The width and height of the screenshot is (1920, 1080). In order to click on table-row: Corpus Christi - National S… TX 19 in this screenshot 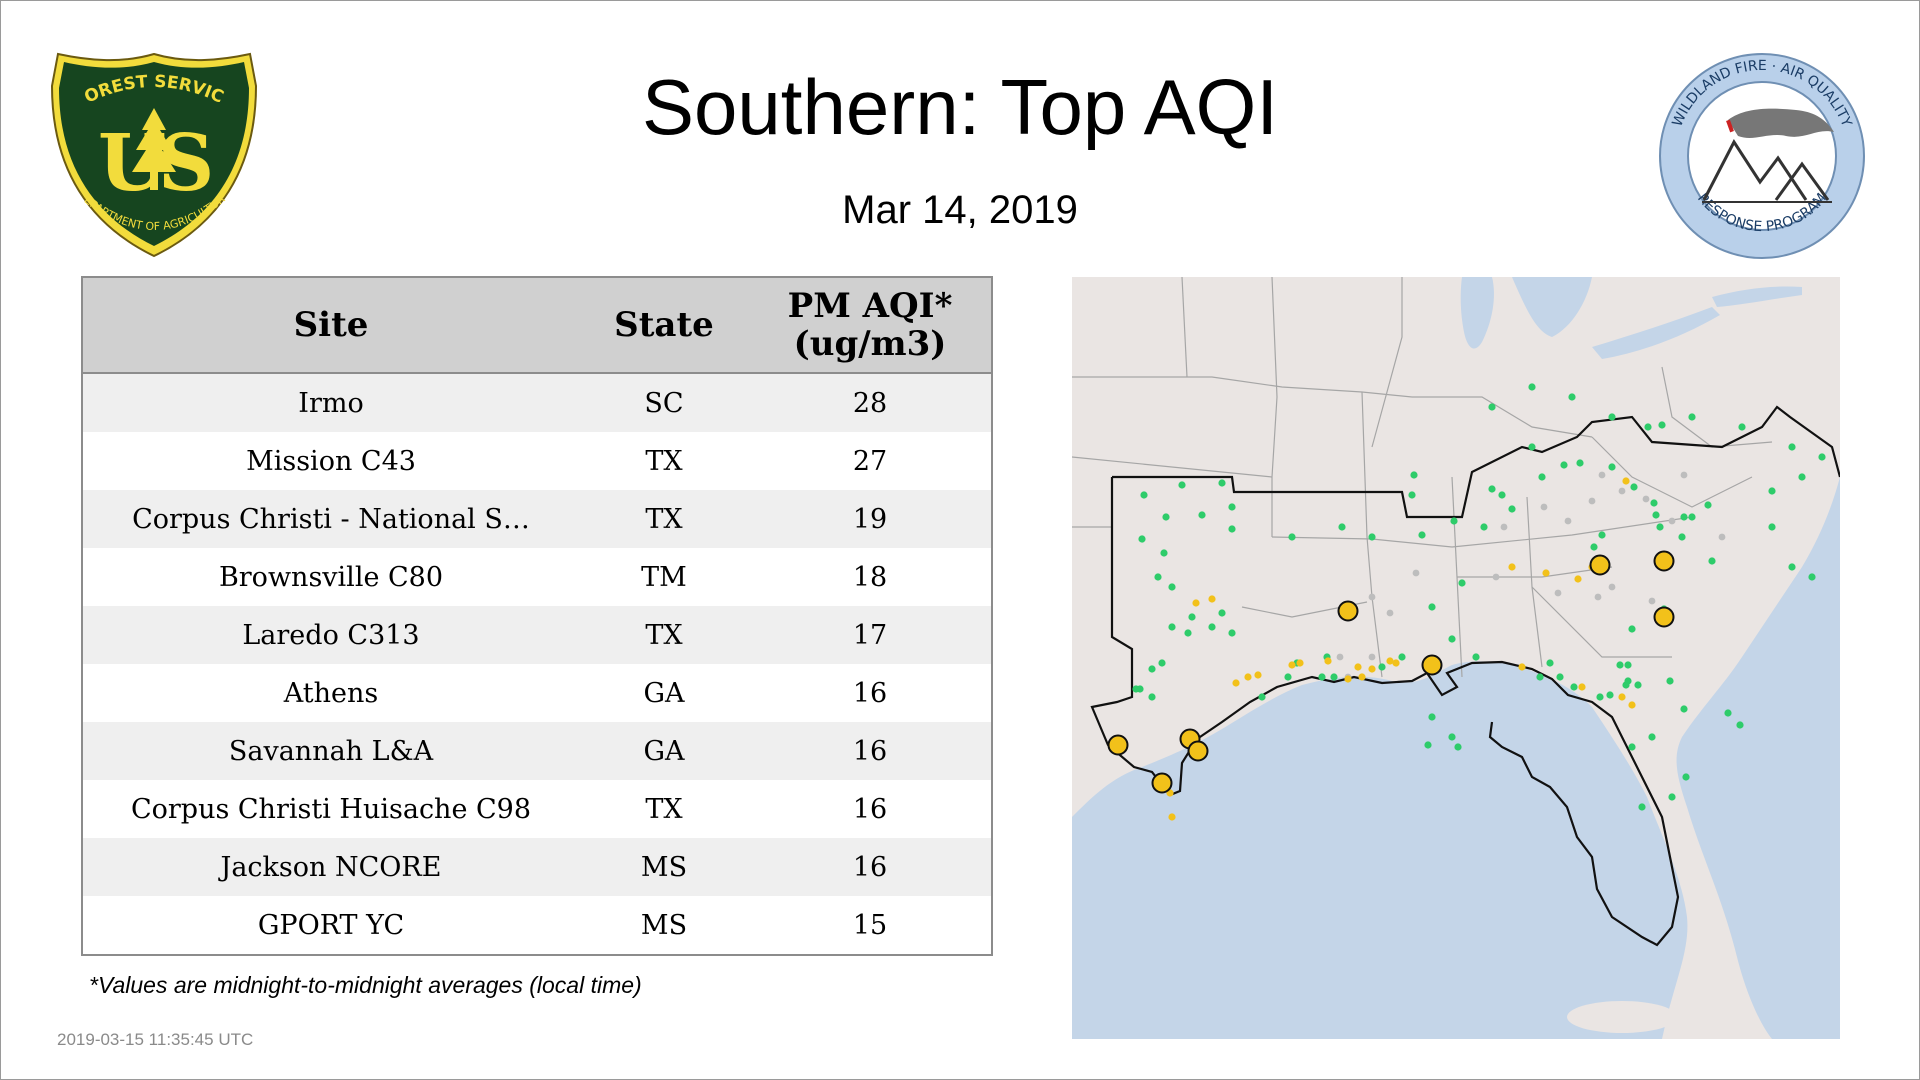, I will do `click(537, 519)`.